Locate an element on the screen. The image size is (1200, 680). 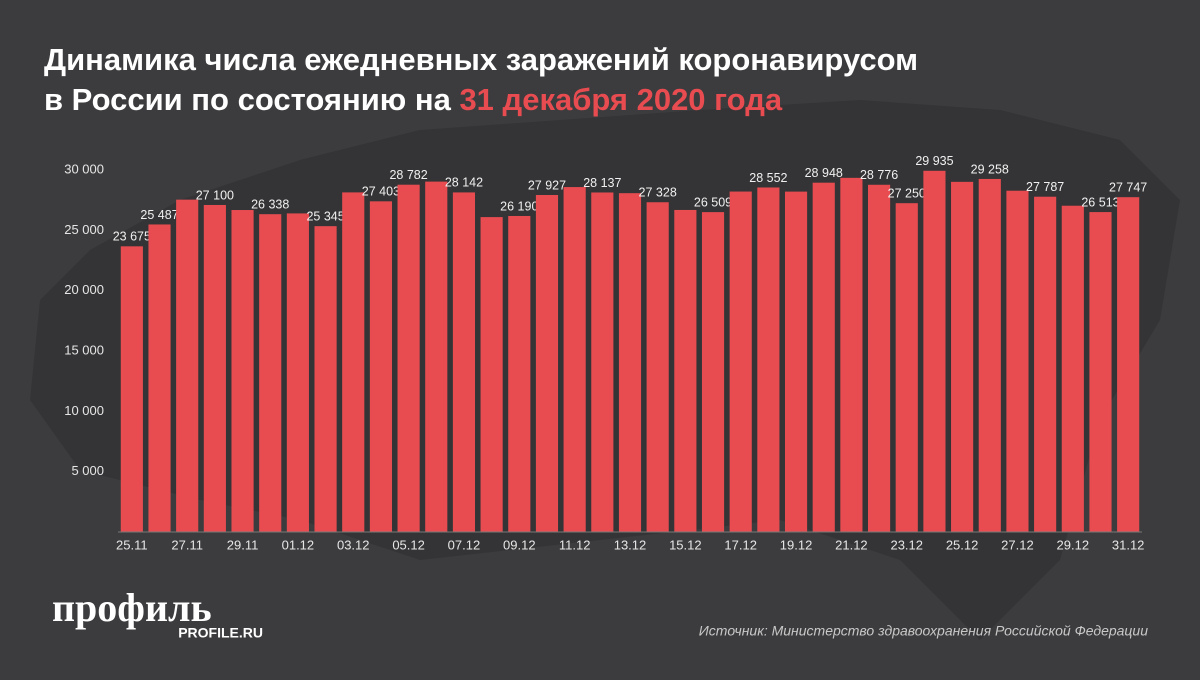
x-tick-label: 29.11 is located at coordinates (243, 544).